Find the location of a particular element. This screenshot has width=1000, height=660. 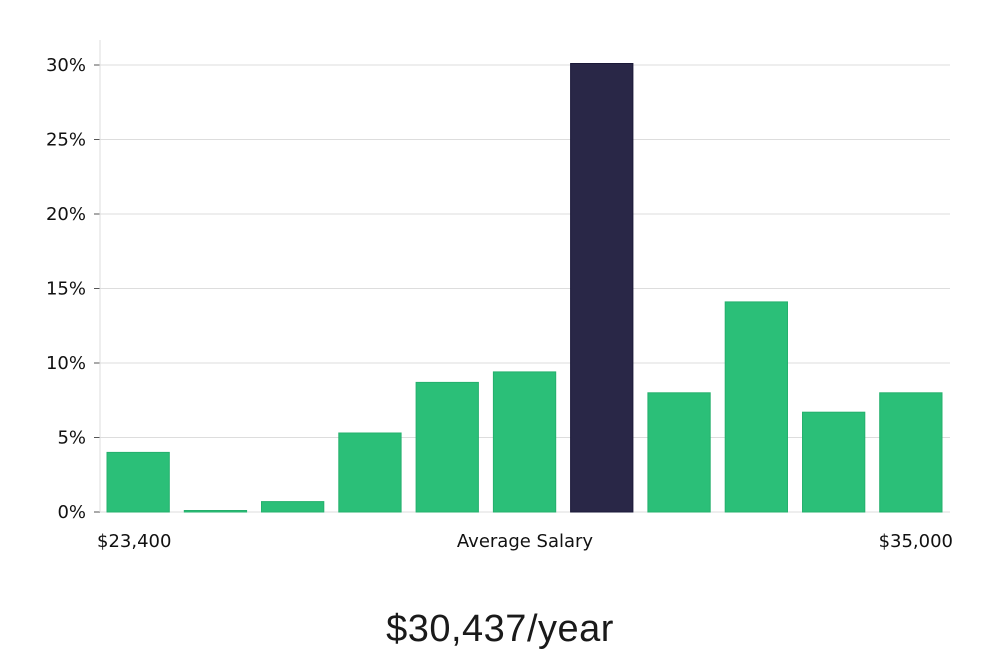

average-salary-headline: $30,437/year is located at coordinates (500, 629).